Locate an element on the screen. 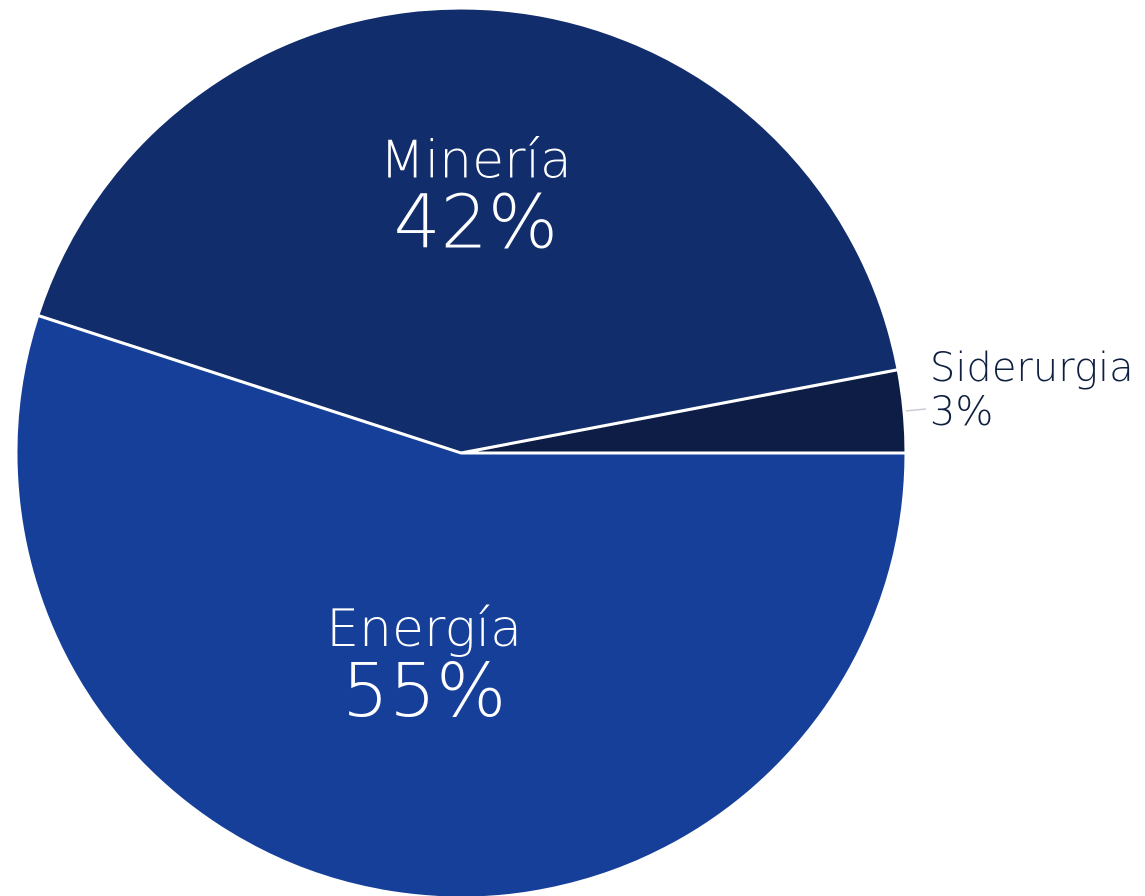 The height and width of the screenshot is (896, 1145). slice-label-energia: Energía is located at coordinates (424, 629).